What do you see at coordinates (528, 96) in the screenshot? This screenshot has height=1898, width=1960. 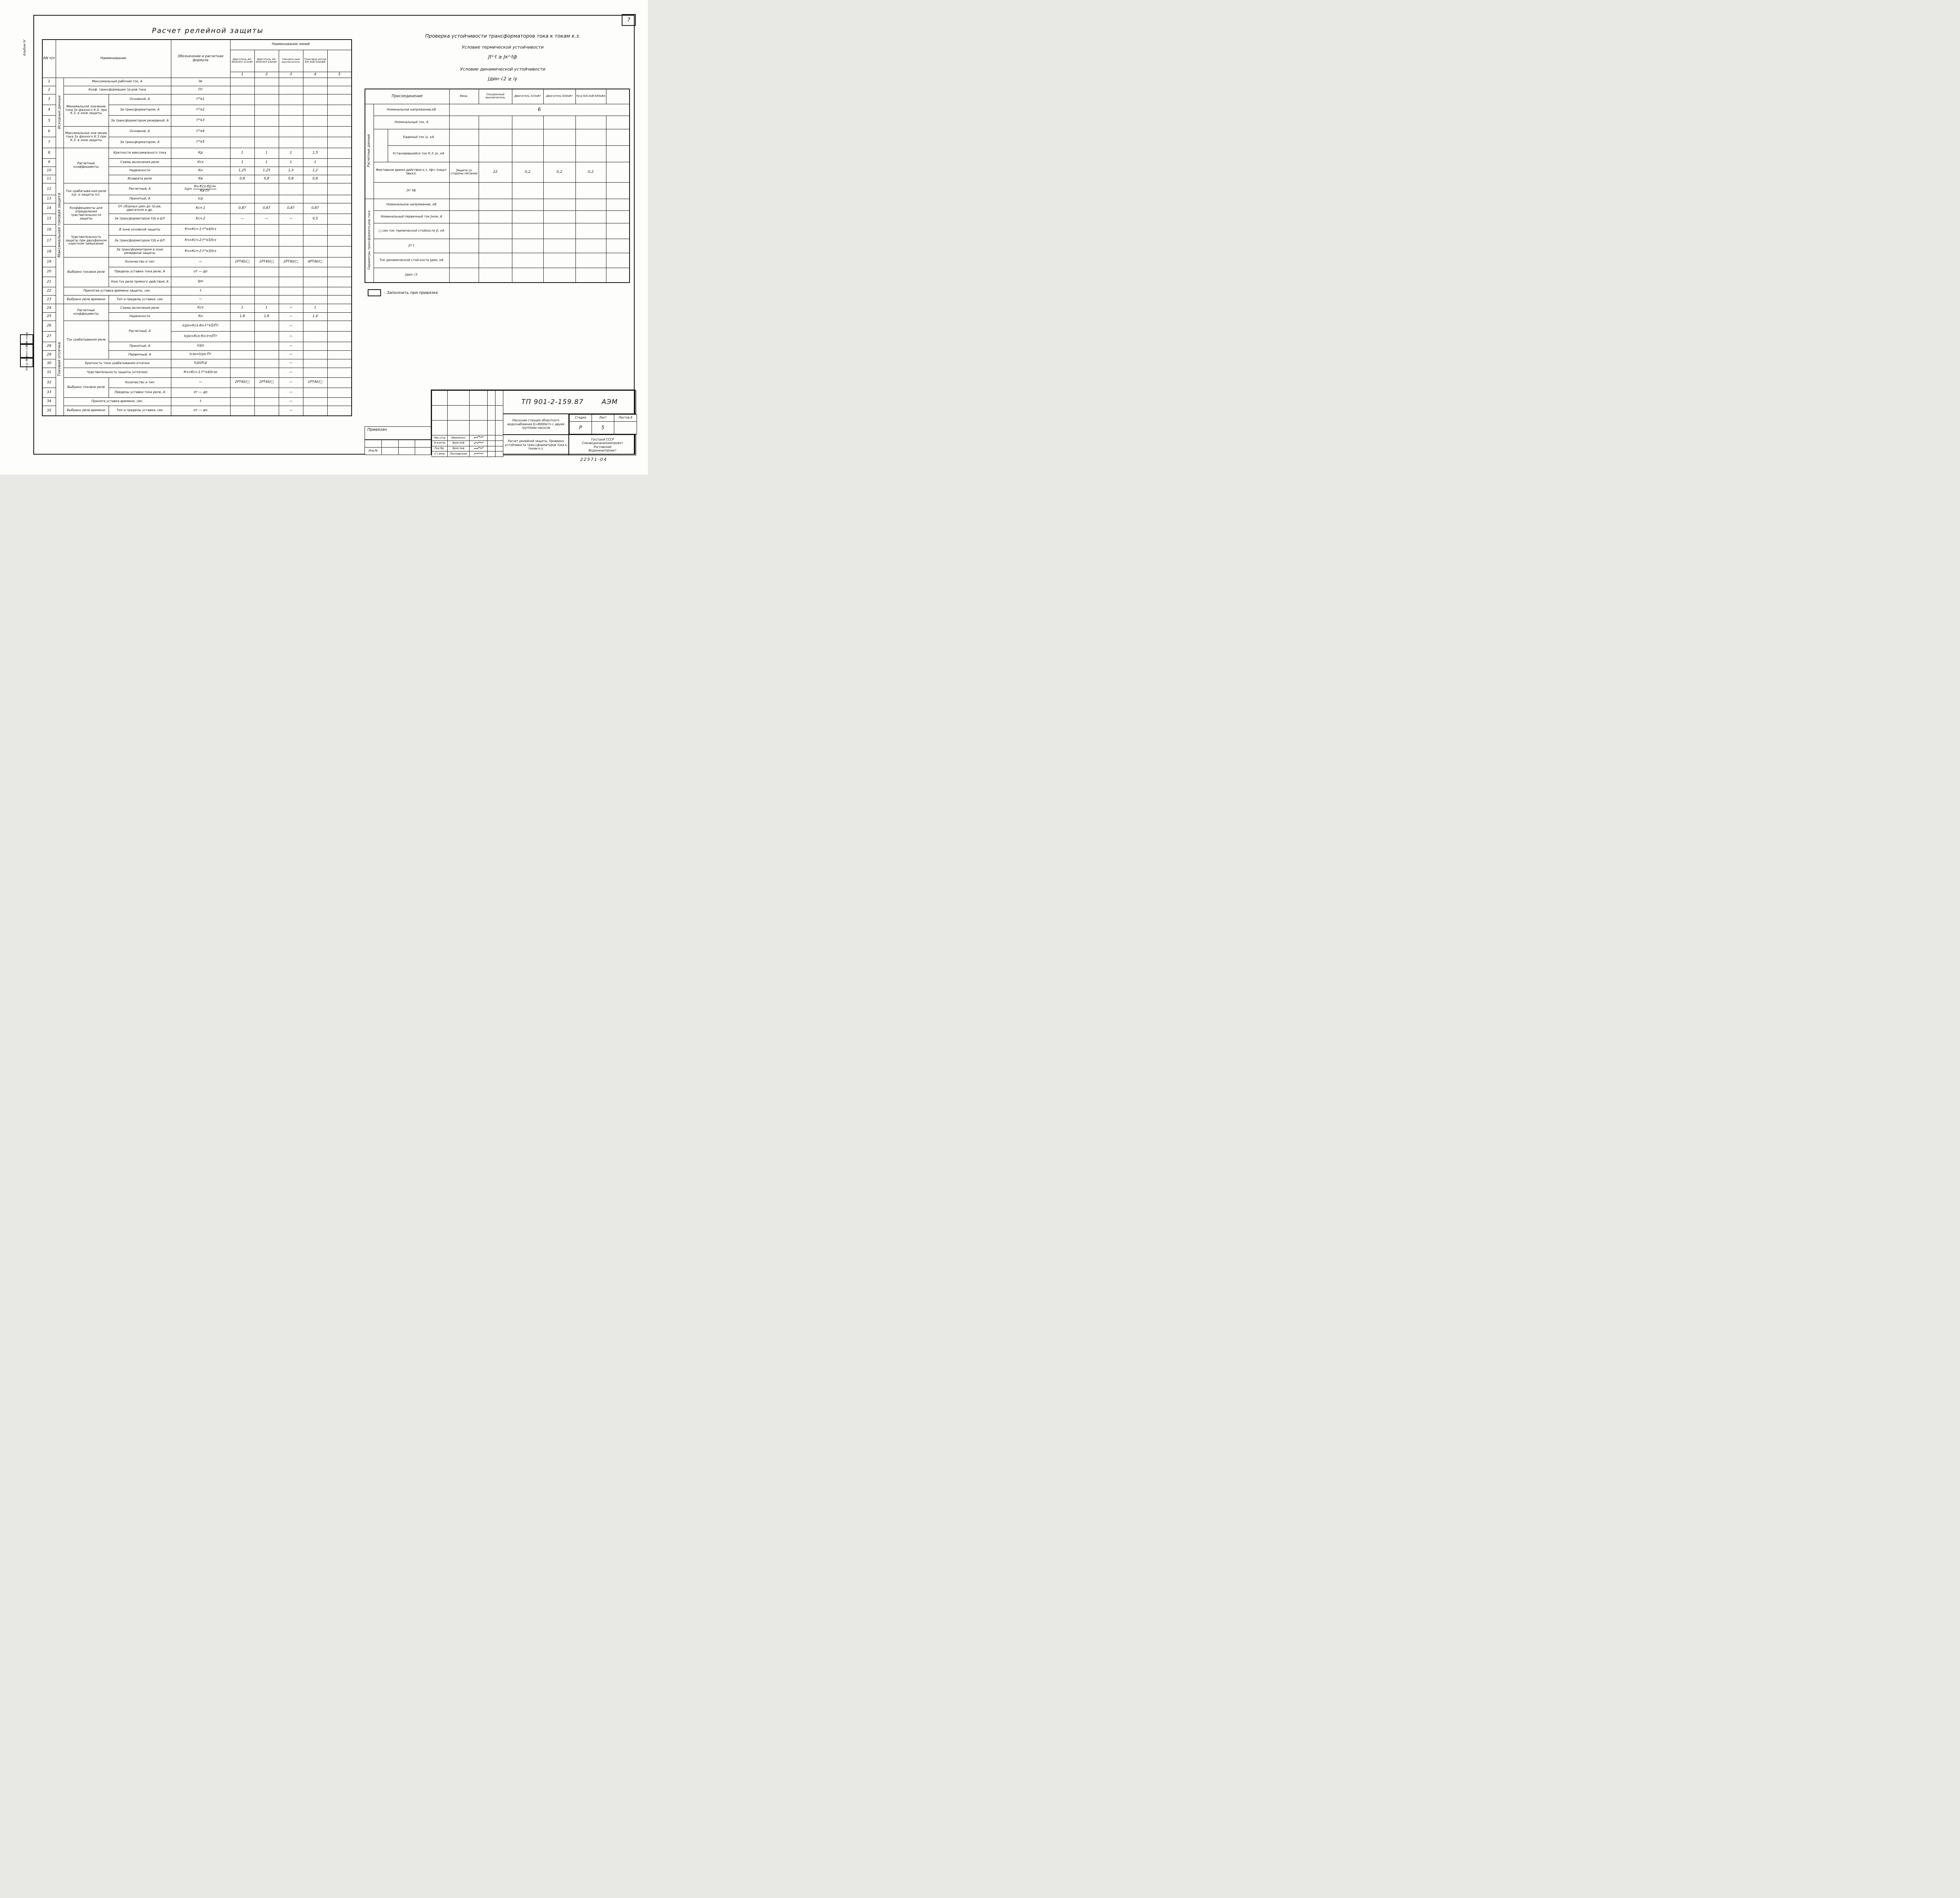 I see `col-header-motor-315: Двигатель 315кВт` at bounding box center [528, 96].